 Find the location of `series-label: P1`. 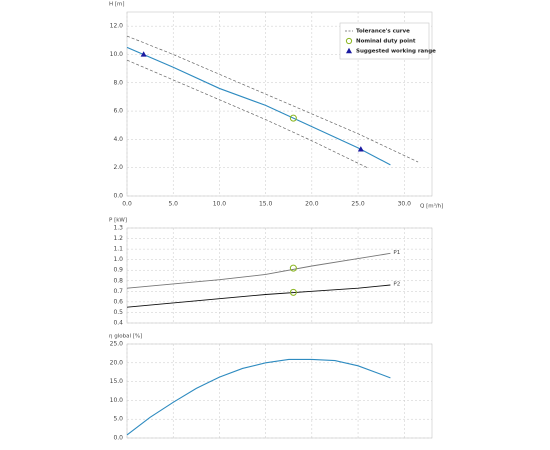

series-label: P1 is located at coordinates (396, 253).